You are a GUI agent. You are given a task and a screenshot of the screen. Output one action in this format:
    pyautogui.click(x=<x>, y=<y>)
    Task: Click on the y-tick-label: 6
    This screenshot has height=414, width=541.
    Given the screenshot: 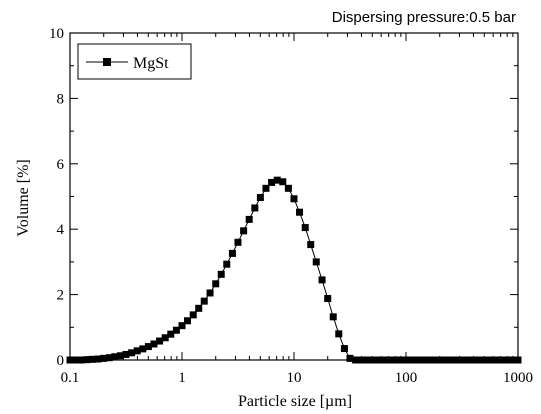 What is the action you would take?
    pyautogui.click(x=61, y=165)
    